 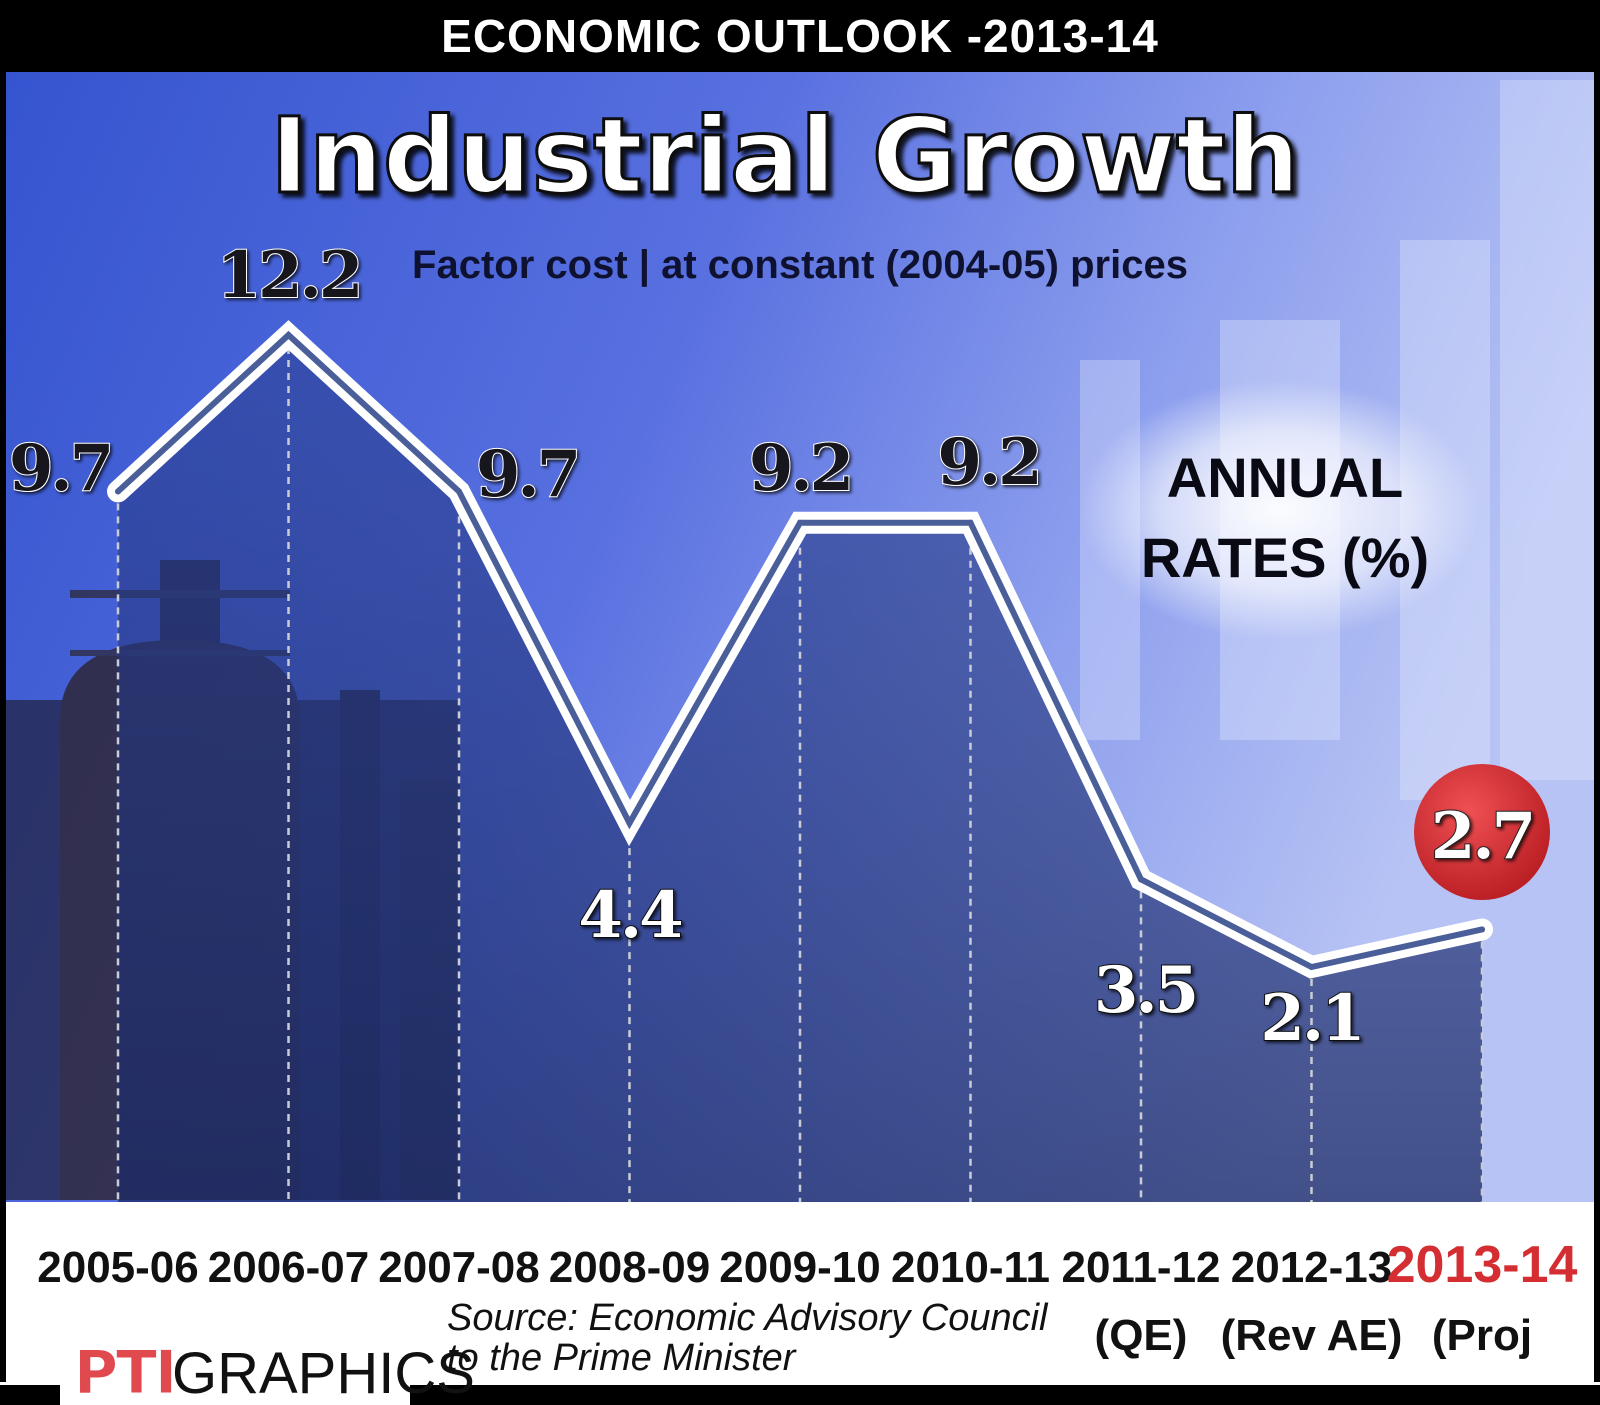 What do you see at coordinates (1285, 557) in the screenshot?
I see `annotation-line-2: RATES (%)` at bounding box center [1285, 557].